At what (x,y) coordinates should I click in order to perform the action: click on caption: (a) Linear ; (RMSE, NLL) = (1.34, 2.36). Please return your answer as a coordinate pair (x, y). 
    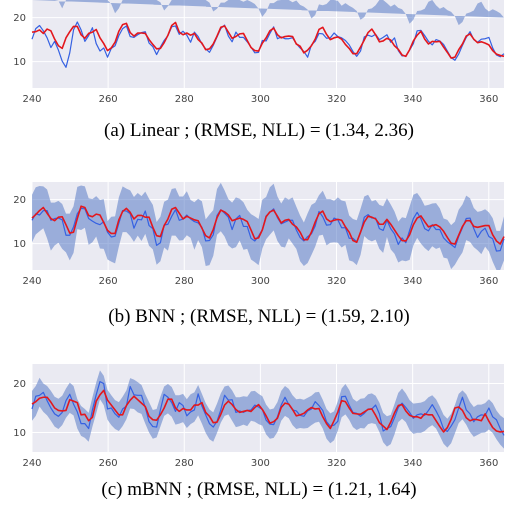
    Looking at the image, I should click on (259, 130).